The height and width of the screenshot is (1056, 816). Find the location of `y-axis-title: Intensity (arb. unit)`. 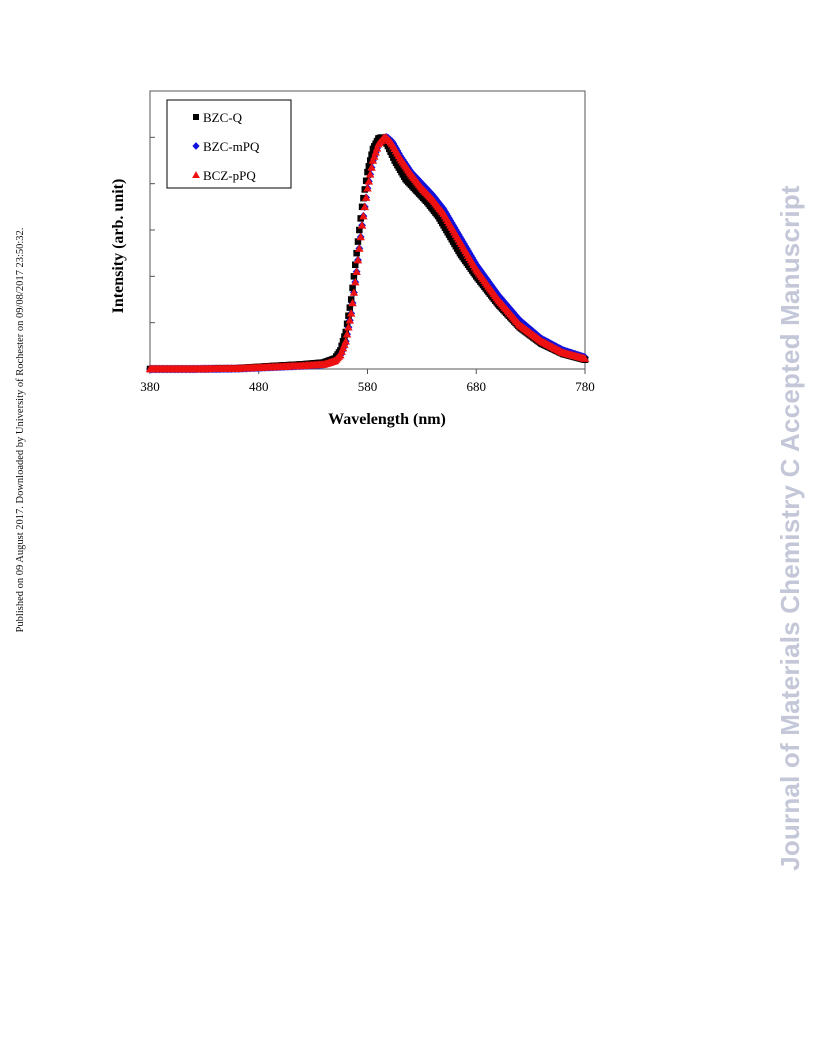

y-axis-title: Intensity (arb. unit) is located at coordinates (118, 246).